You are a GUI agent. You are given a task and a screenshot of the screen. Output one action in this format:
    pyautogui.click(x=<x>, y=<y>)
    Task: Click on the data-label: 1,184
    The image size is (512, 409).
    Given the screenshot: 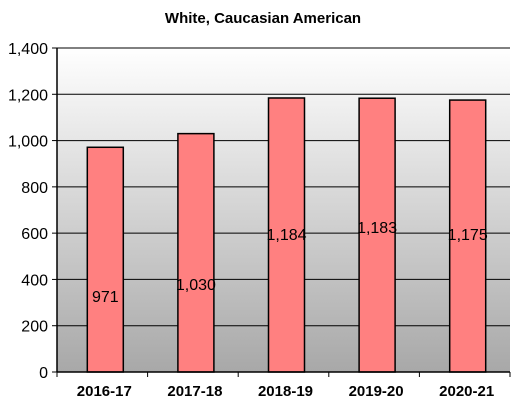 What is the action you would take?
    pyautogui.click(x=286, y=235)
    